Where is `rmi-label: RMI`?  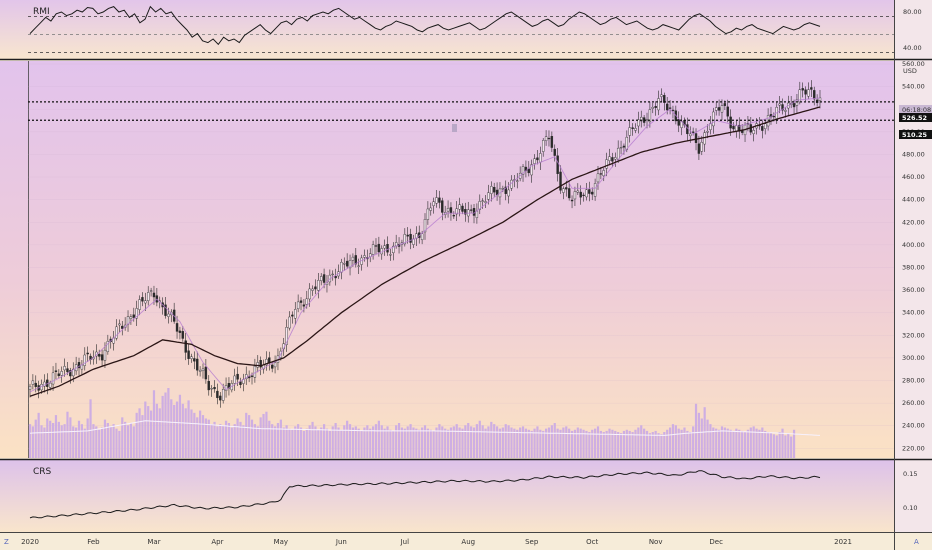
rmi-label: RMI is located at coordinates (41, 12).